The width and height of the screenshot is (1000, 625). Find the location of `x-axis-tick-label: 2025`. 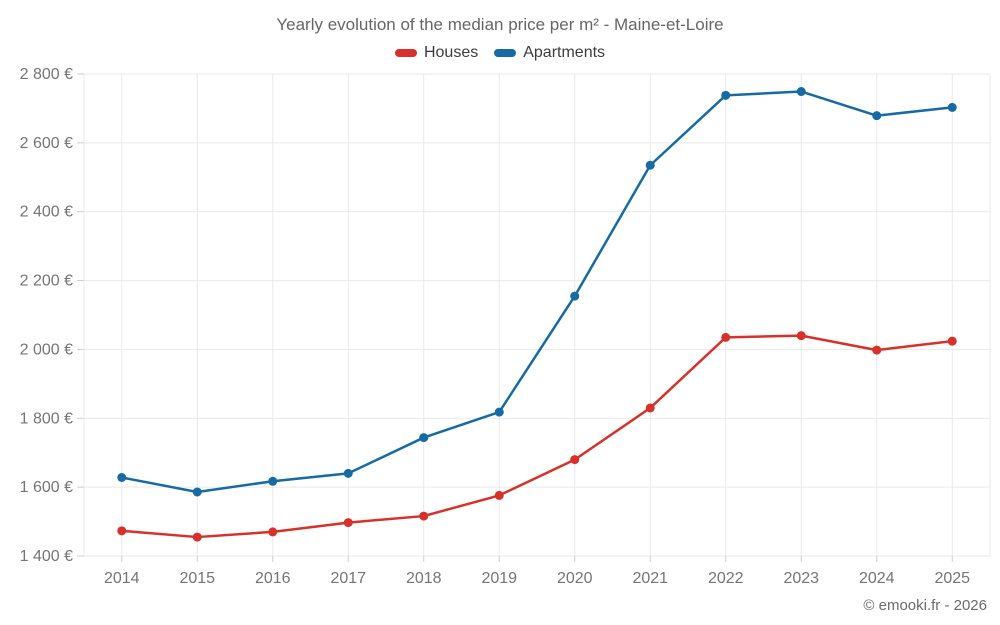

x-axis-tick-label: 2025 is located at coordinates (952, 578).